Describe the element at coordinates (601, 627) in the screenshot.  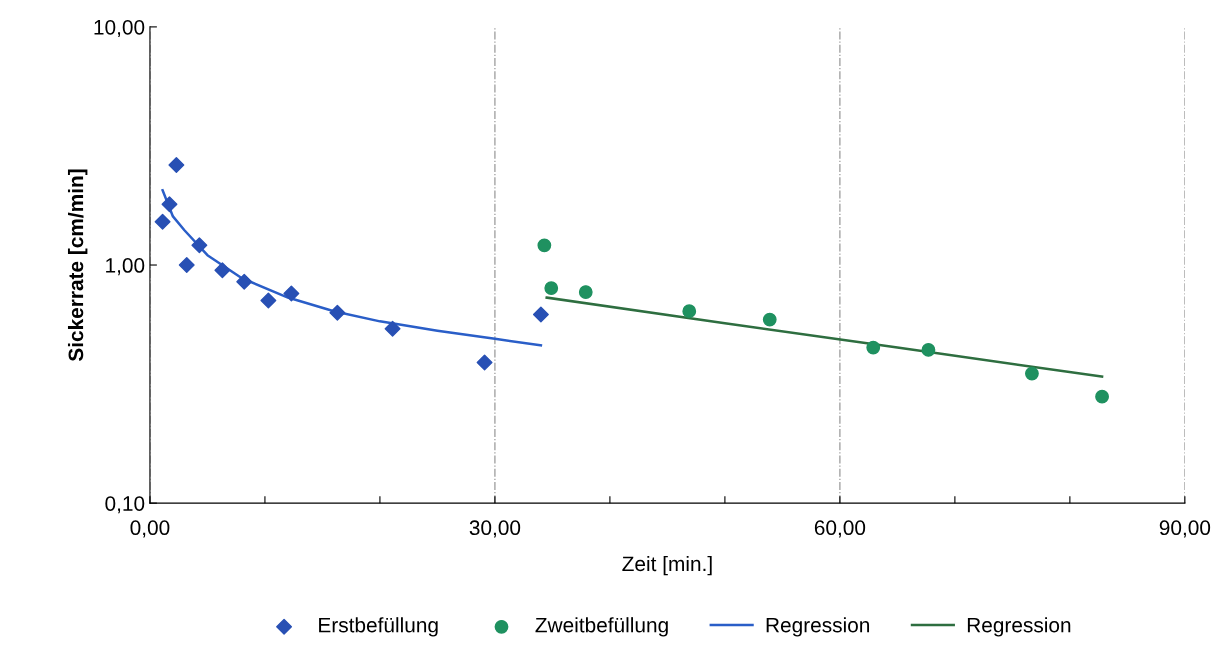
I see `legend-label: Zweitbefüllung` at that location.